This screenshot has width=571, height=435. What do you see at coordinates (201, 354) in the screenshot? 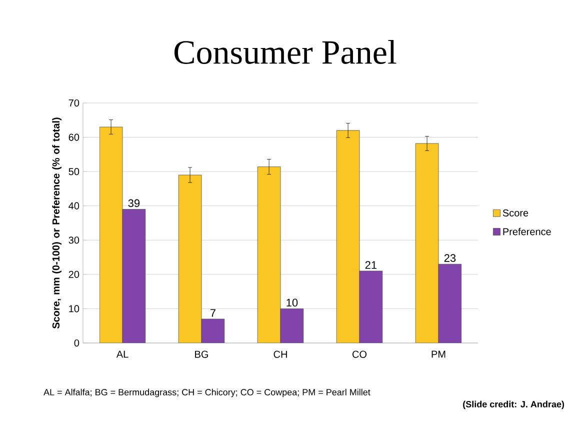
I see `x-tick-label: BG` at bounding box center [201, 354].